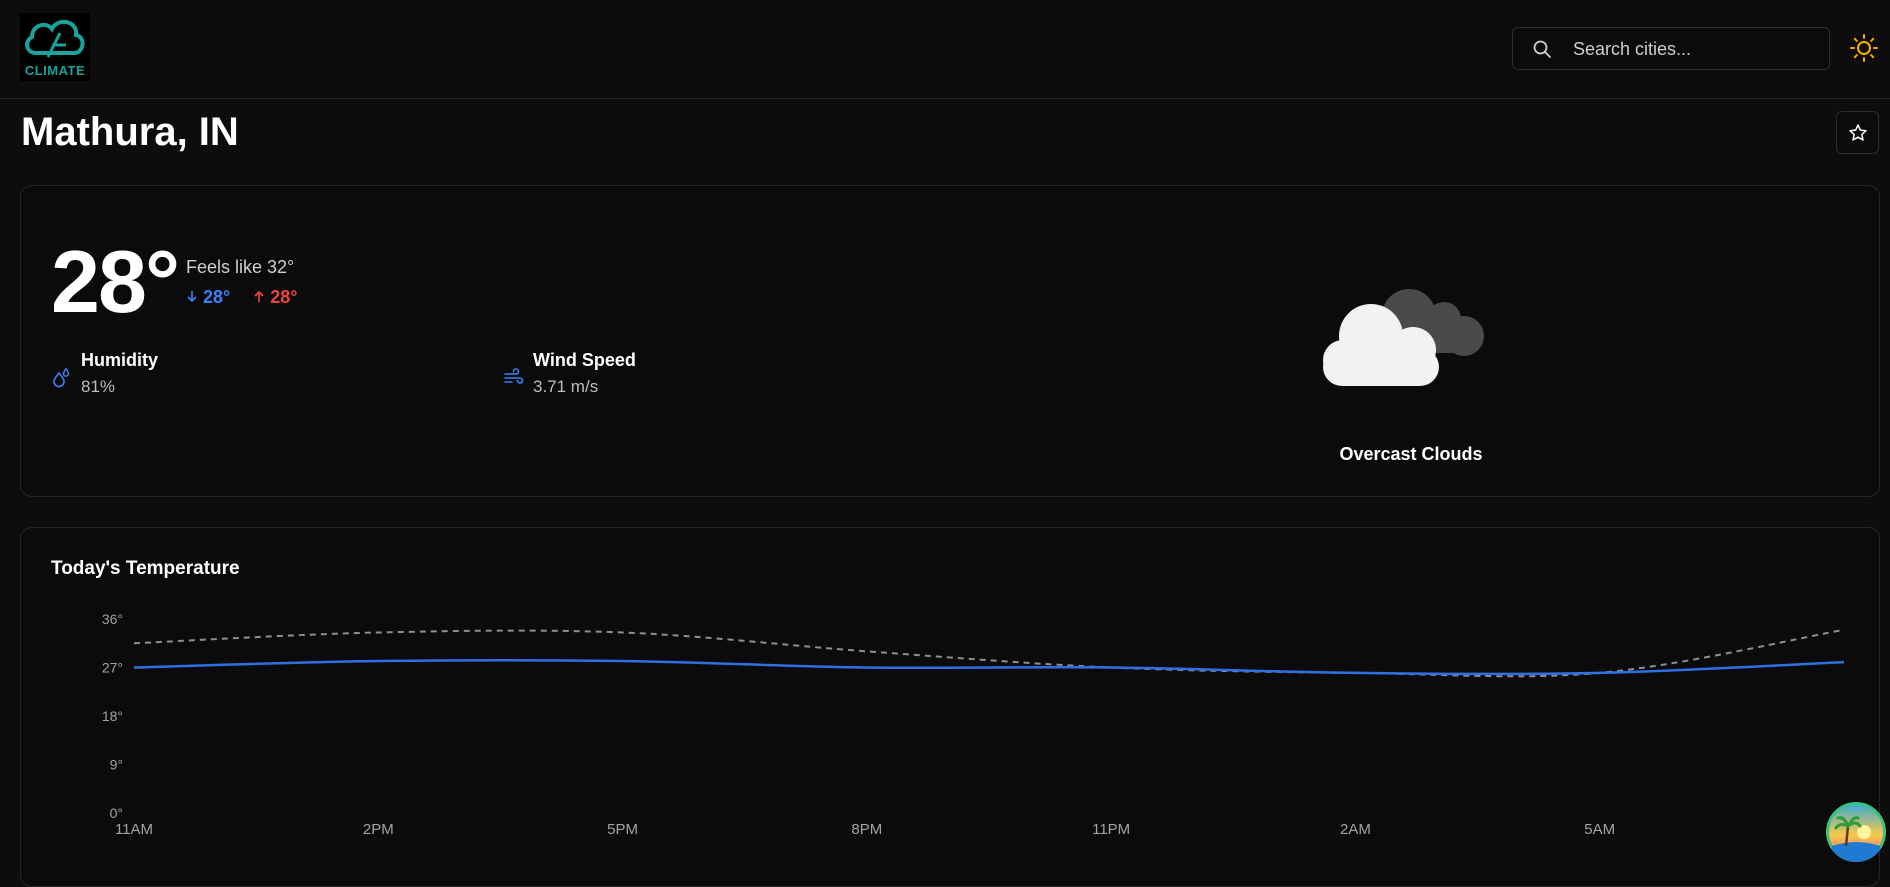  What do you see at coordinates (115, 281) in the screenshot?
I see `current-temperature: 28°` at bounding box center [115, 281].